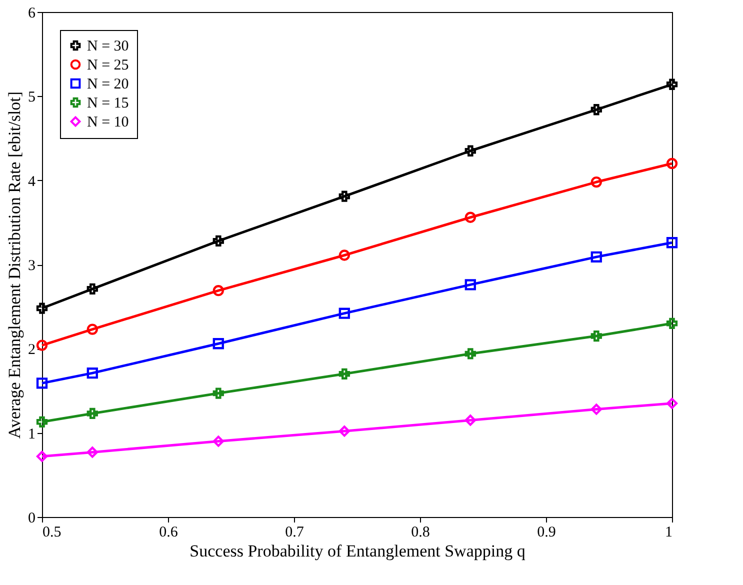 The image size is (743, 585). What do you see at coordinates (668, 532) in the screenshot?
I see `x-tick-label: 1` at bounding box center [668, 532].